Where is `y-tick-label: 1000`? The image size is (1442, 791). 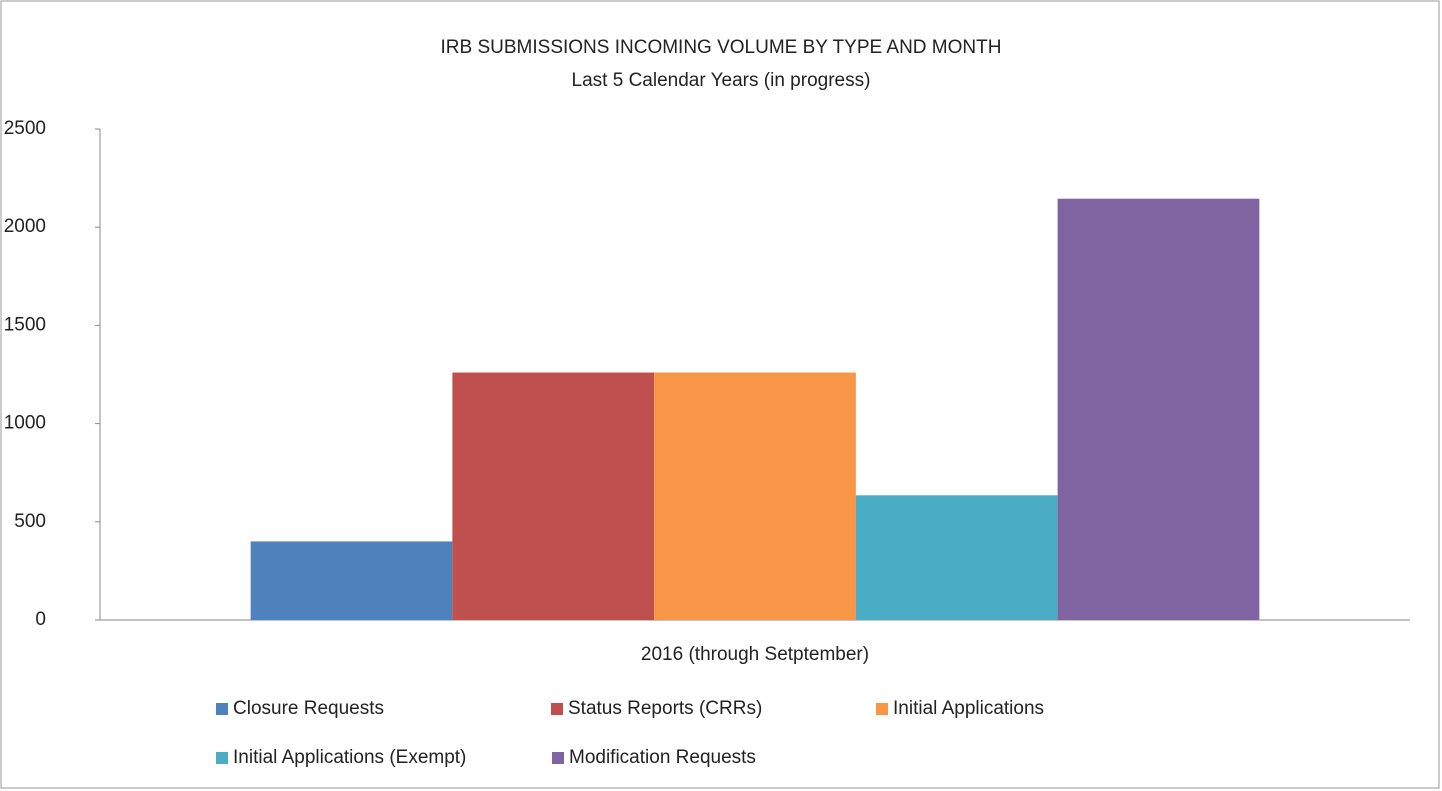
y-tick-label: 1000 is located at coordinates (25, 423).